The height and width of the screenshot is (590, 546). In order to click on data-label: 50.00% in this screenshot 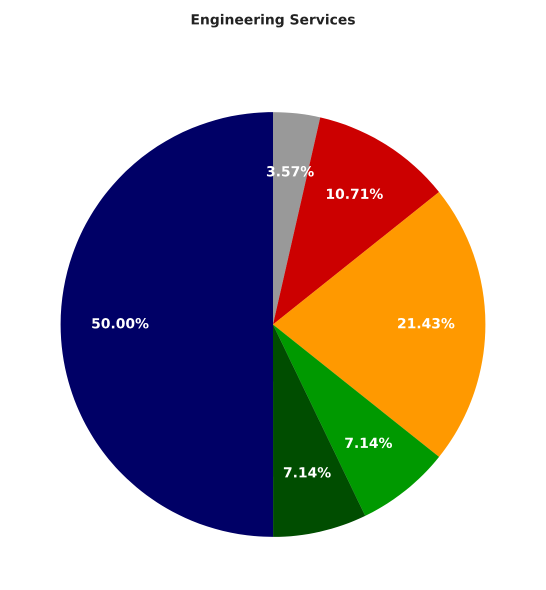, I will do `click(120, 323)`.